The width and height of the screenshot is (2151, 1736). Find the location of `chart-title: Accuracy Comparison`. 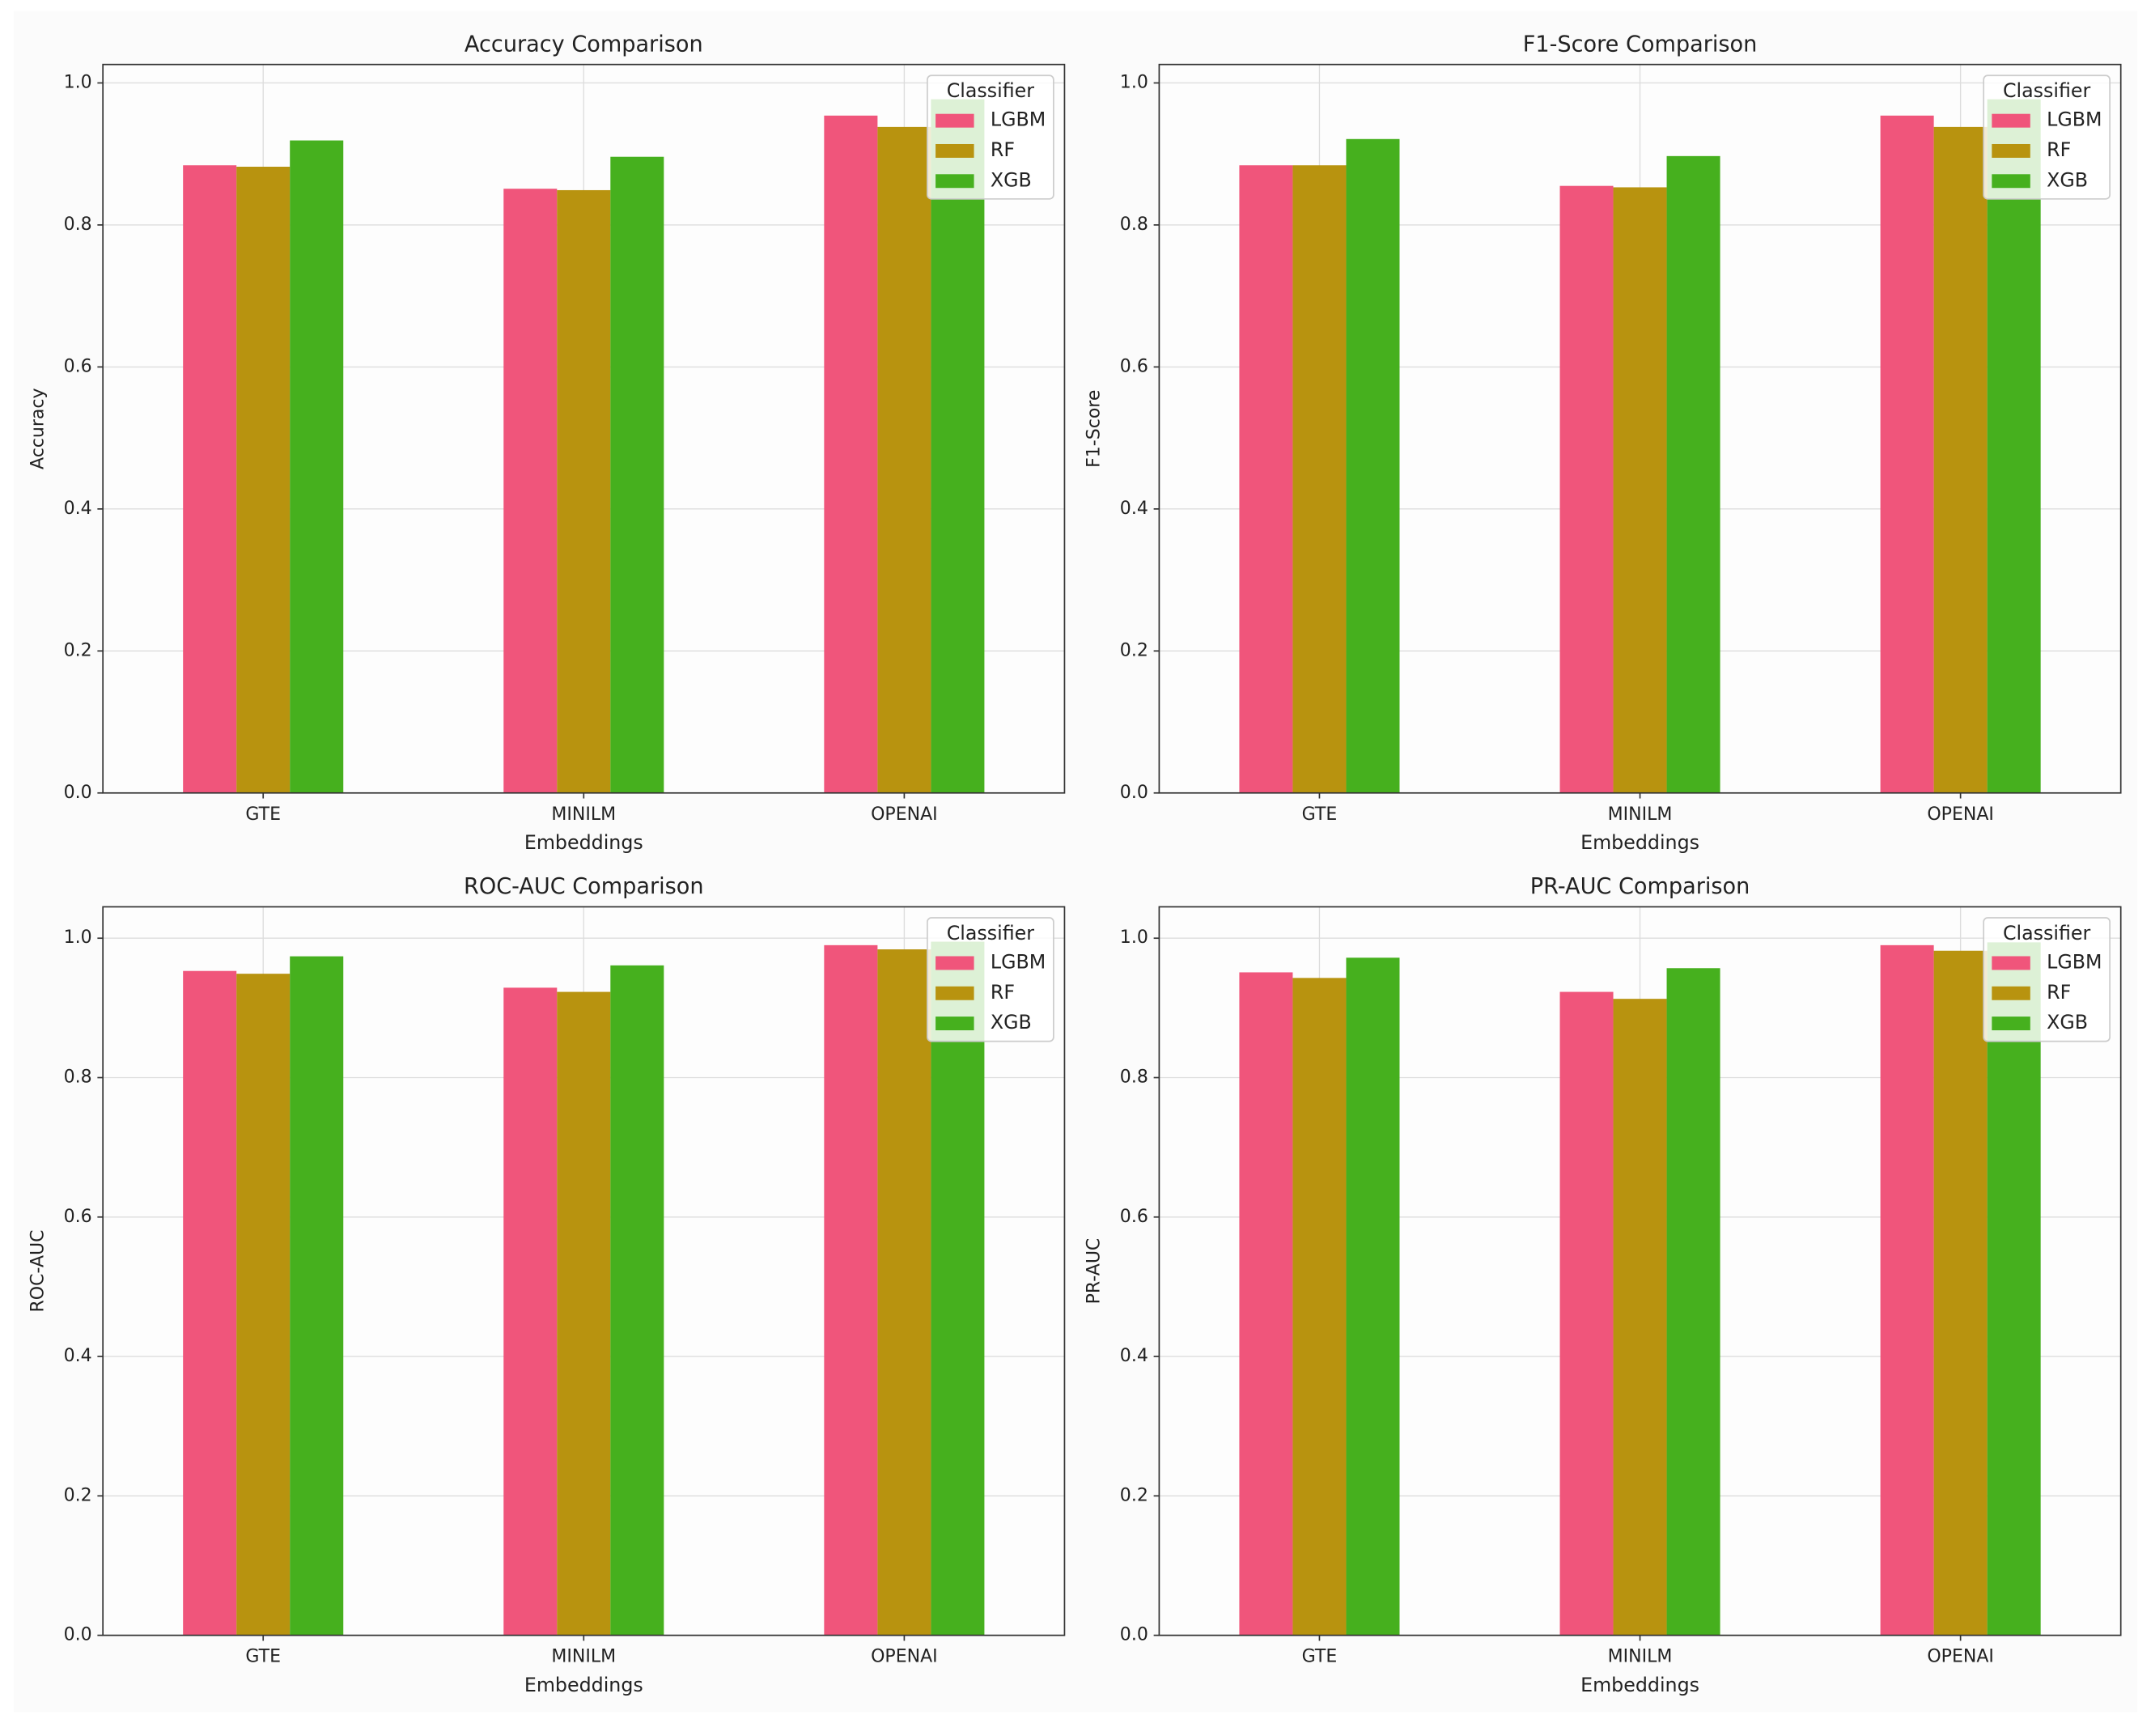

chart-title: Accuracy Comparison is located at coordinates (584, 44).